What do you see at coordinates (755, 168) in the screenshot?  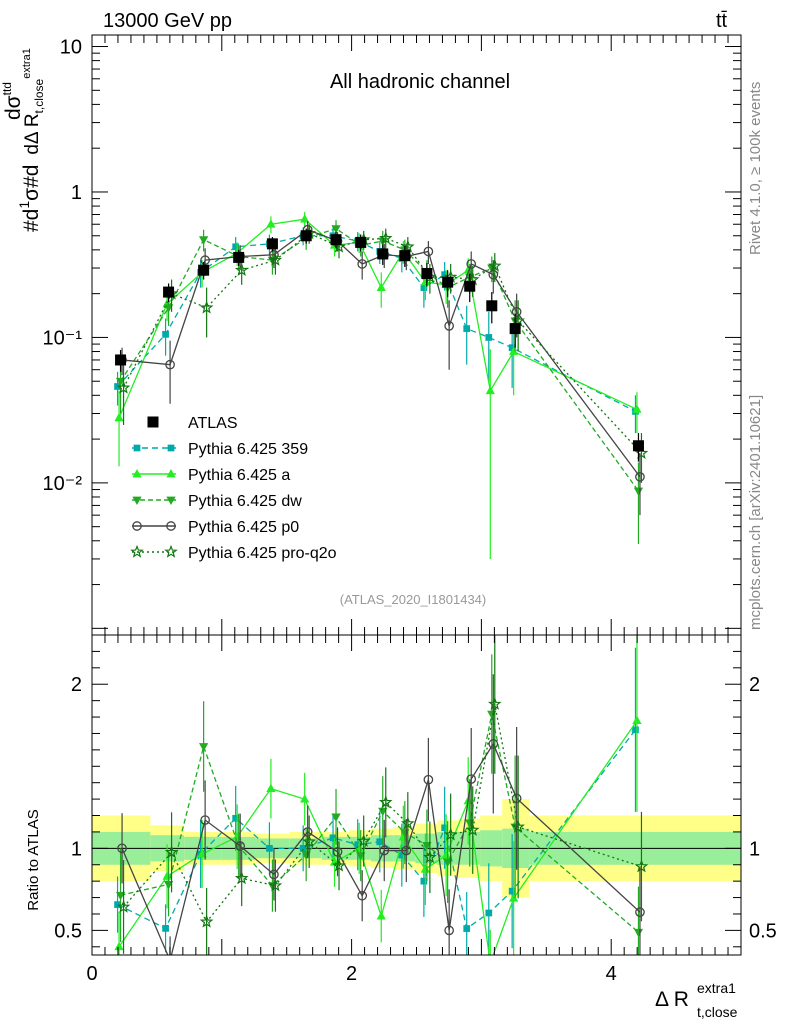 I see `rivet-label: Rivet 4.1.0, ≥ 100k events` at bounding box center [755, 168].